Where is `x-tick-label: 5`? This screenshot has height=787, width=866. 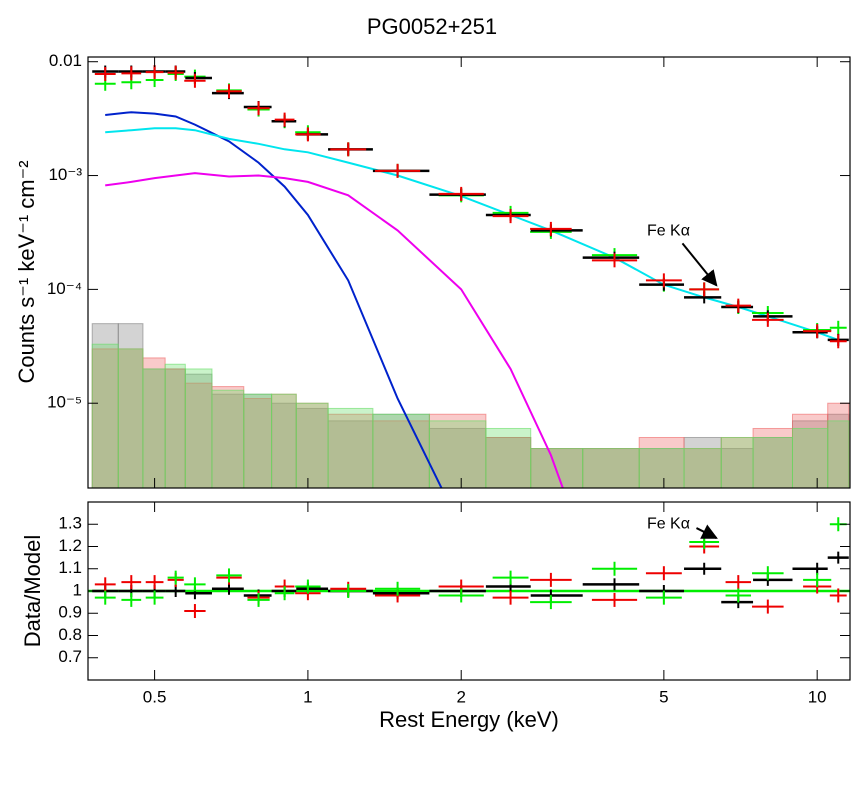 x-tick-label: 5 is located at coordinates (663, 696).